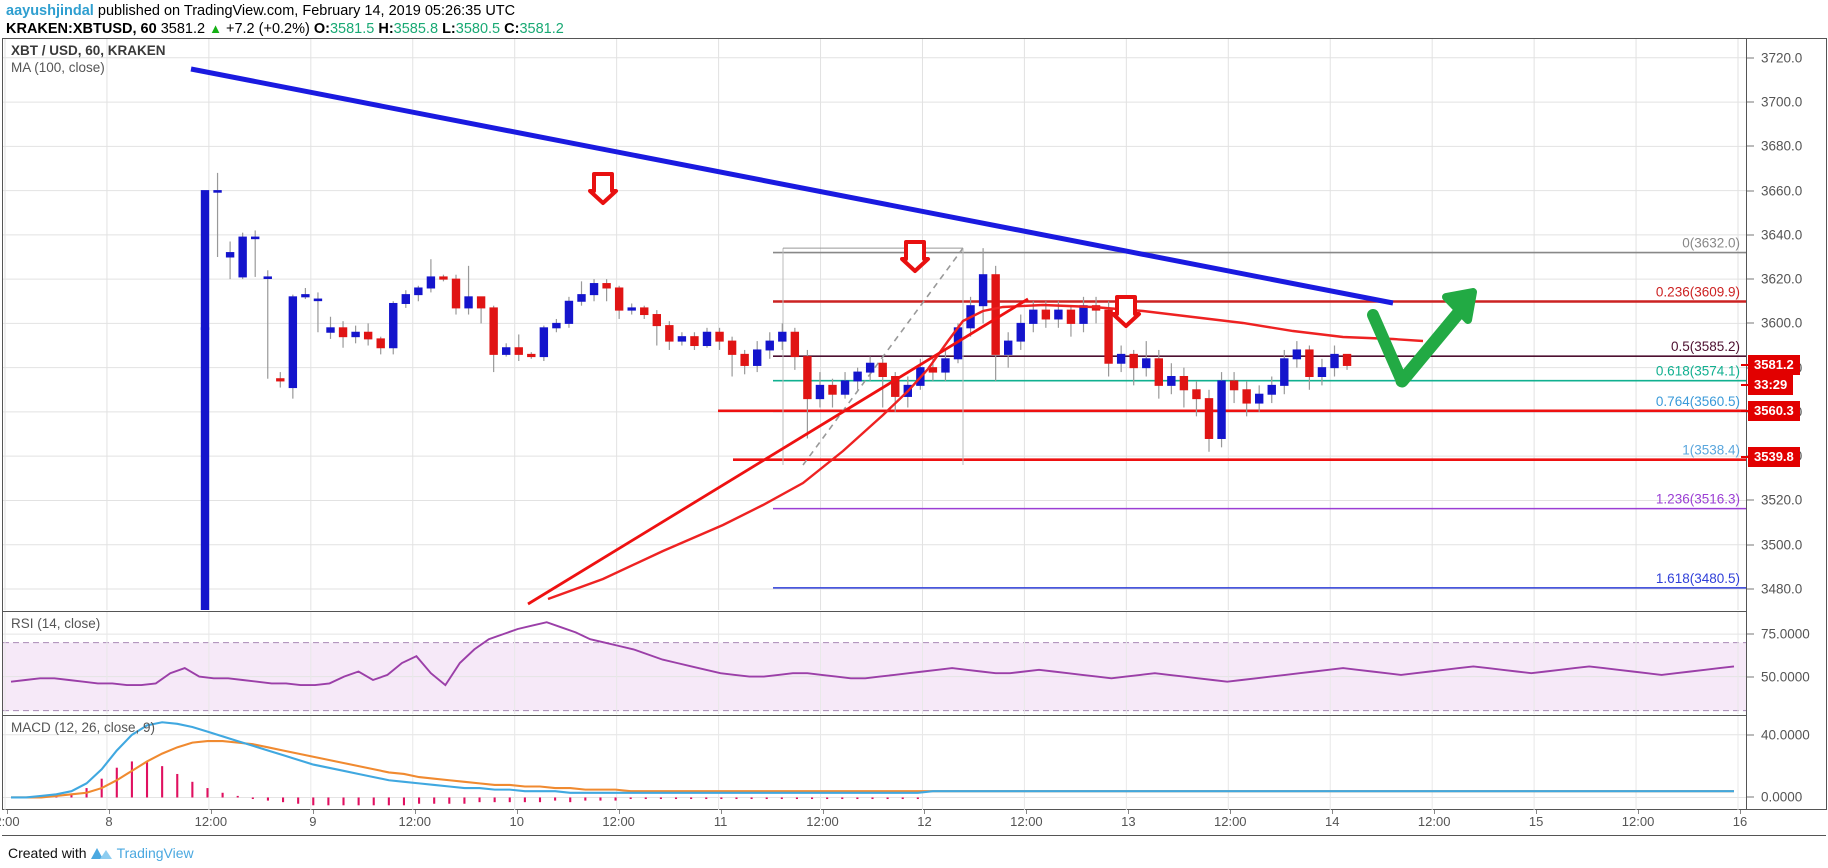 The width and height of the screenshot is (1828, 868). Describe the element at coordinates (1332, 821) in the screenshot. I see `time-axis-label: 14` at that location.